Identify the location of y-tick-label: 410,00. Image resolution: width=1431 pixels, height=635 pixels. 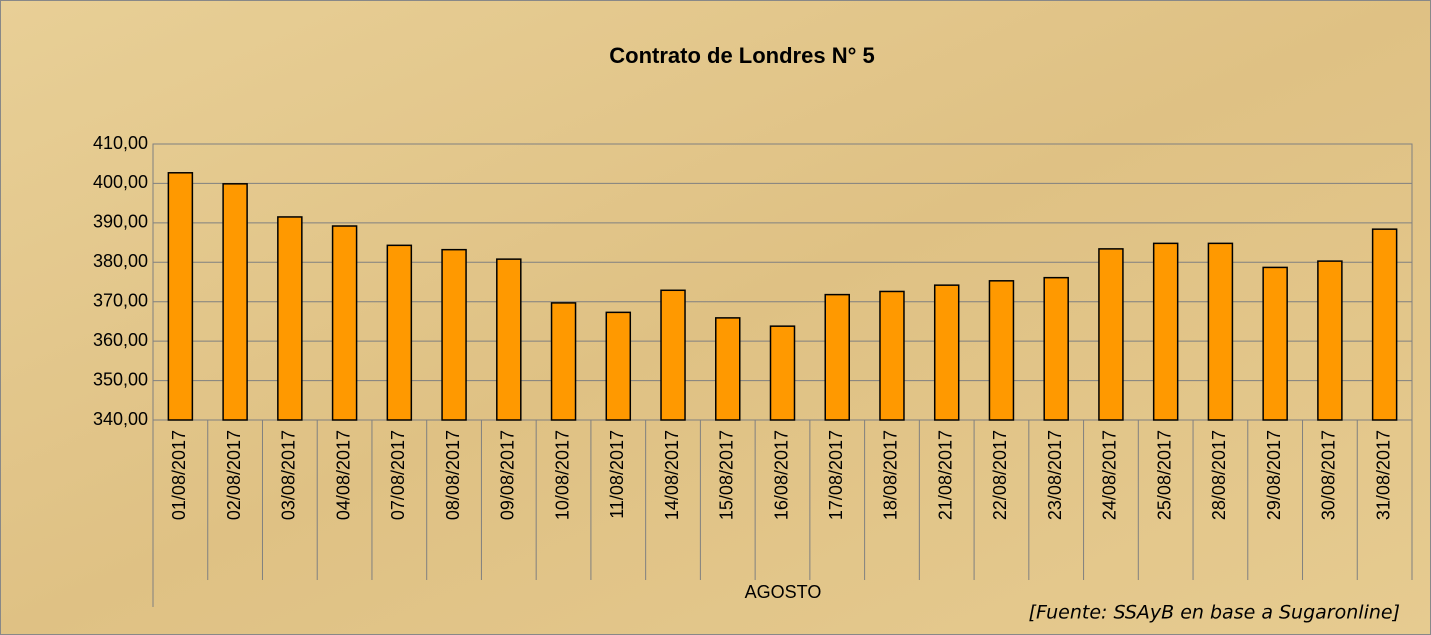
(120, 143).